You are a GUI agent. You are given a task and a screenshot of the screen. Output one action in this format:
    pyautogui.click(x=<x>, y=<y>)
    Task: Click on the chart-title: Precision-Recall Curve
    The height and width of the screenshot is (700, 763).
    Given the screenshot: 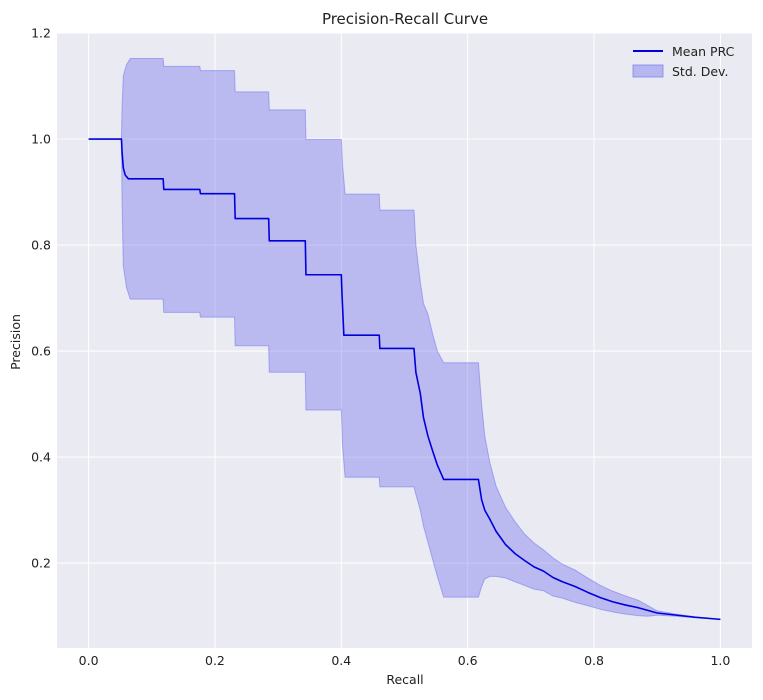 What is the action you would take?
    pyautogui.click(x=405, y=19)
    